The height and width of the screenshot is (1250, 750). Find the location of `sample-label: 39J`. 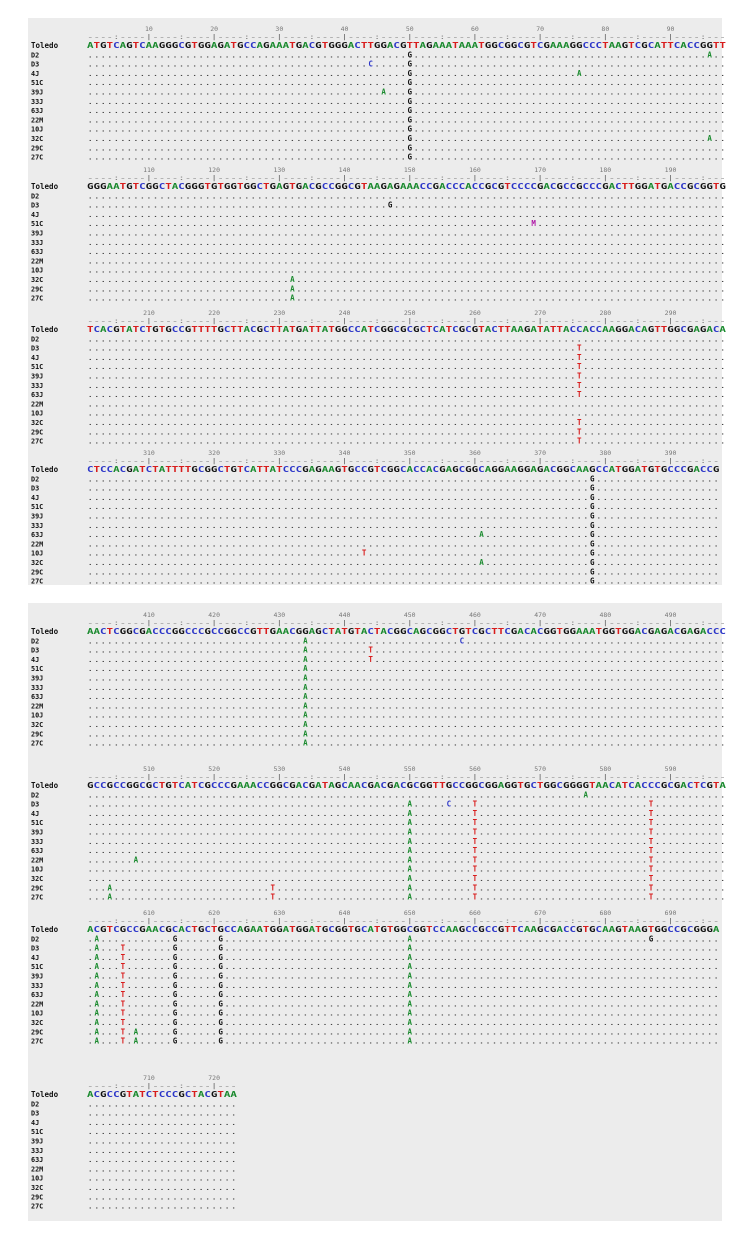

sample-label: 39J is located at coordinates (37, 679).